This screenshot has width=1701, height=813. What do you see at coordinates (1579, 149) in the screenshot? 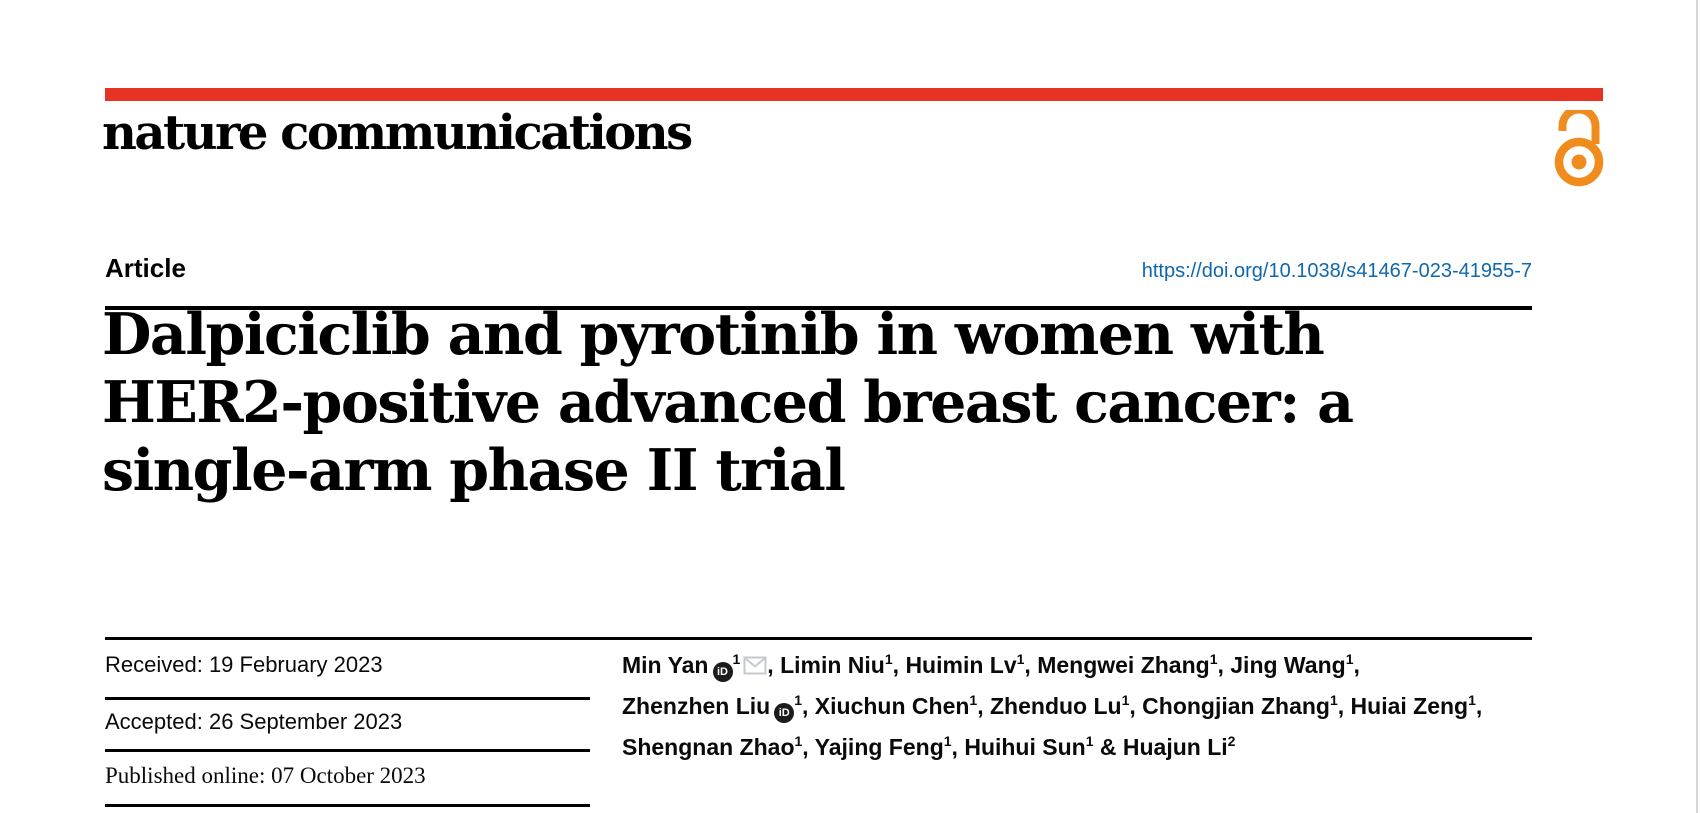
I see `open-access-icon` at bounding box center [1579, 149].